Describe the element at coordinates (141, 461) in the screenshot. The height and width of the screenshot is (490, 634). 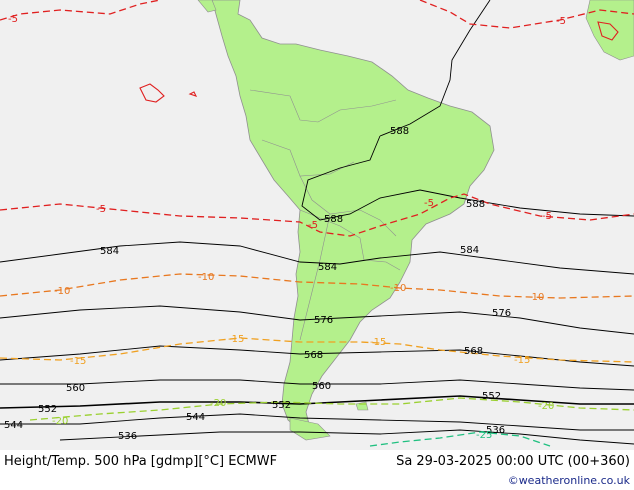
I see `map-title: Height/Temp. 500 hPa [gdmp][°C] ECMWF` at that location.